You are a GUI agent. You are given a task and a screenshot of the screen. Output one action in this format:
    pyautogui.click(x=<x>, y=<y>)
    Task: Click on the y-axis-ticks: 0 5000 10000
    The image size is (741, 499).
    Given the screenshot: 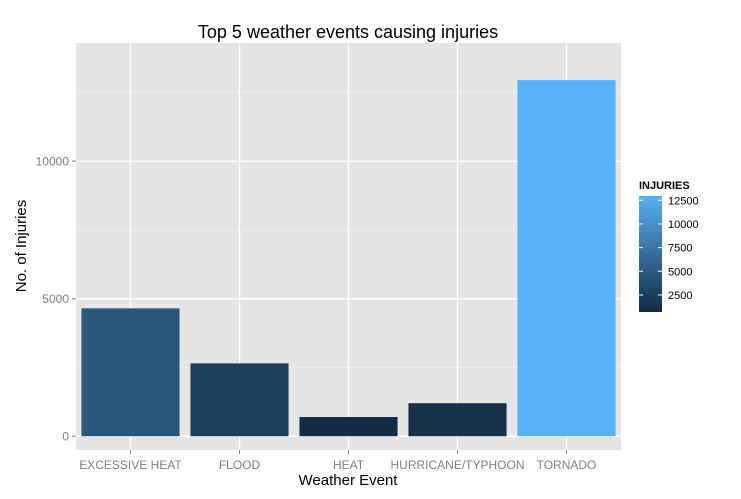 What is the action you would take?
    pyautogui.click(x=56, y=298)
    